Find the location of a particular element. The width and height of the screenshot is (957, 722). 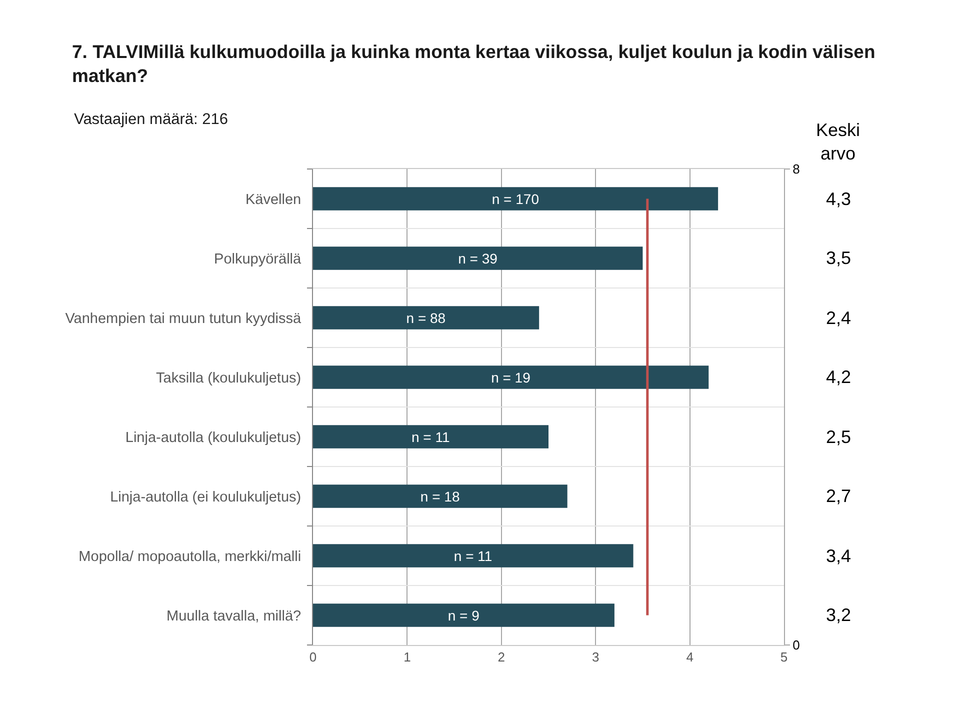

x-tick-label: 1 is located at coordinates (407, 657).